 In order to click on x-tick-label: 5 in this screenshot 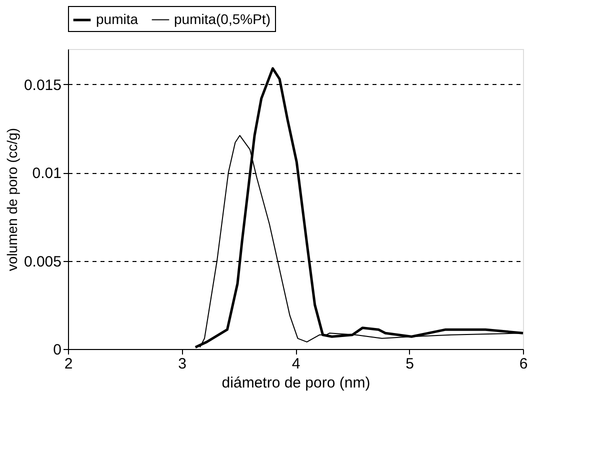, I will do `click(410, 364)`.